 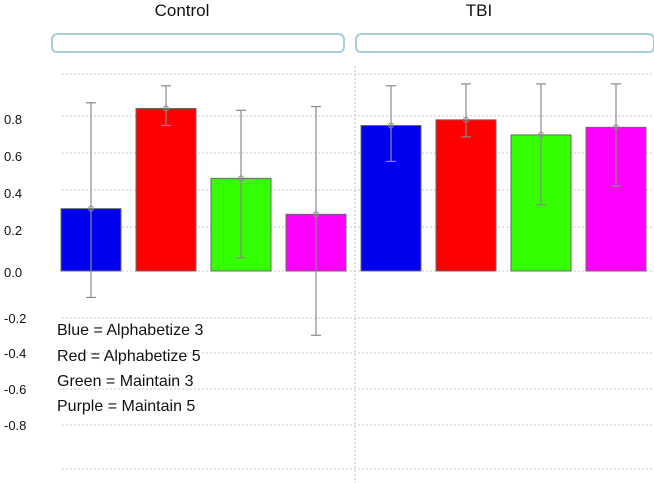 I want to click on legend-entry-maintain-3: Green = Maintain 3, so click(x=125, y=381).